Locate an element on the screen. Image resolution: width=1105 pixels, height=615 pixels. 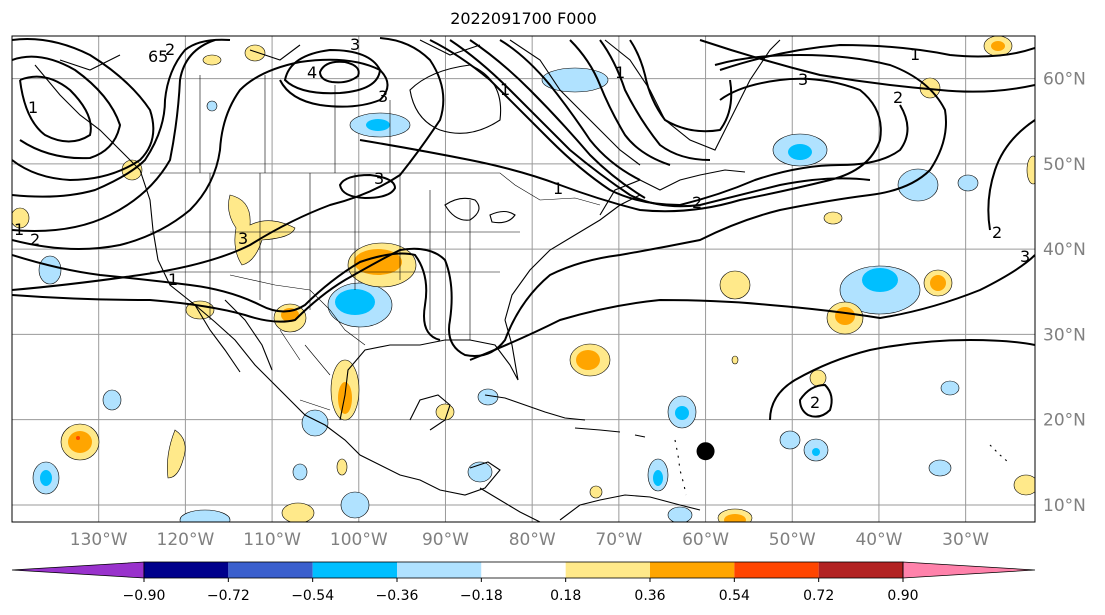
latitude-tick-labels: 60°N 50°N 40°N 30°N 20°N 10°N is located at coordinates (1064, 293).